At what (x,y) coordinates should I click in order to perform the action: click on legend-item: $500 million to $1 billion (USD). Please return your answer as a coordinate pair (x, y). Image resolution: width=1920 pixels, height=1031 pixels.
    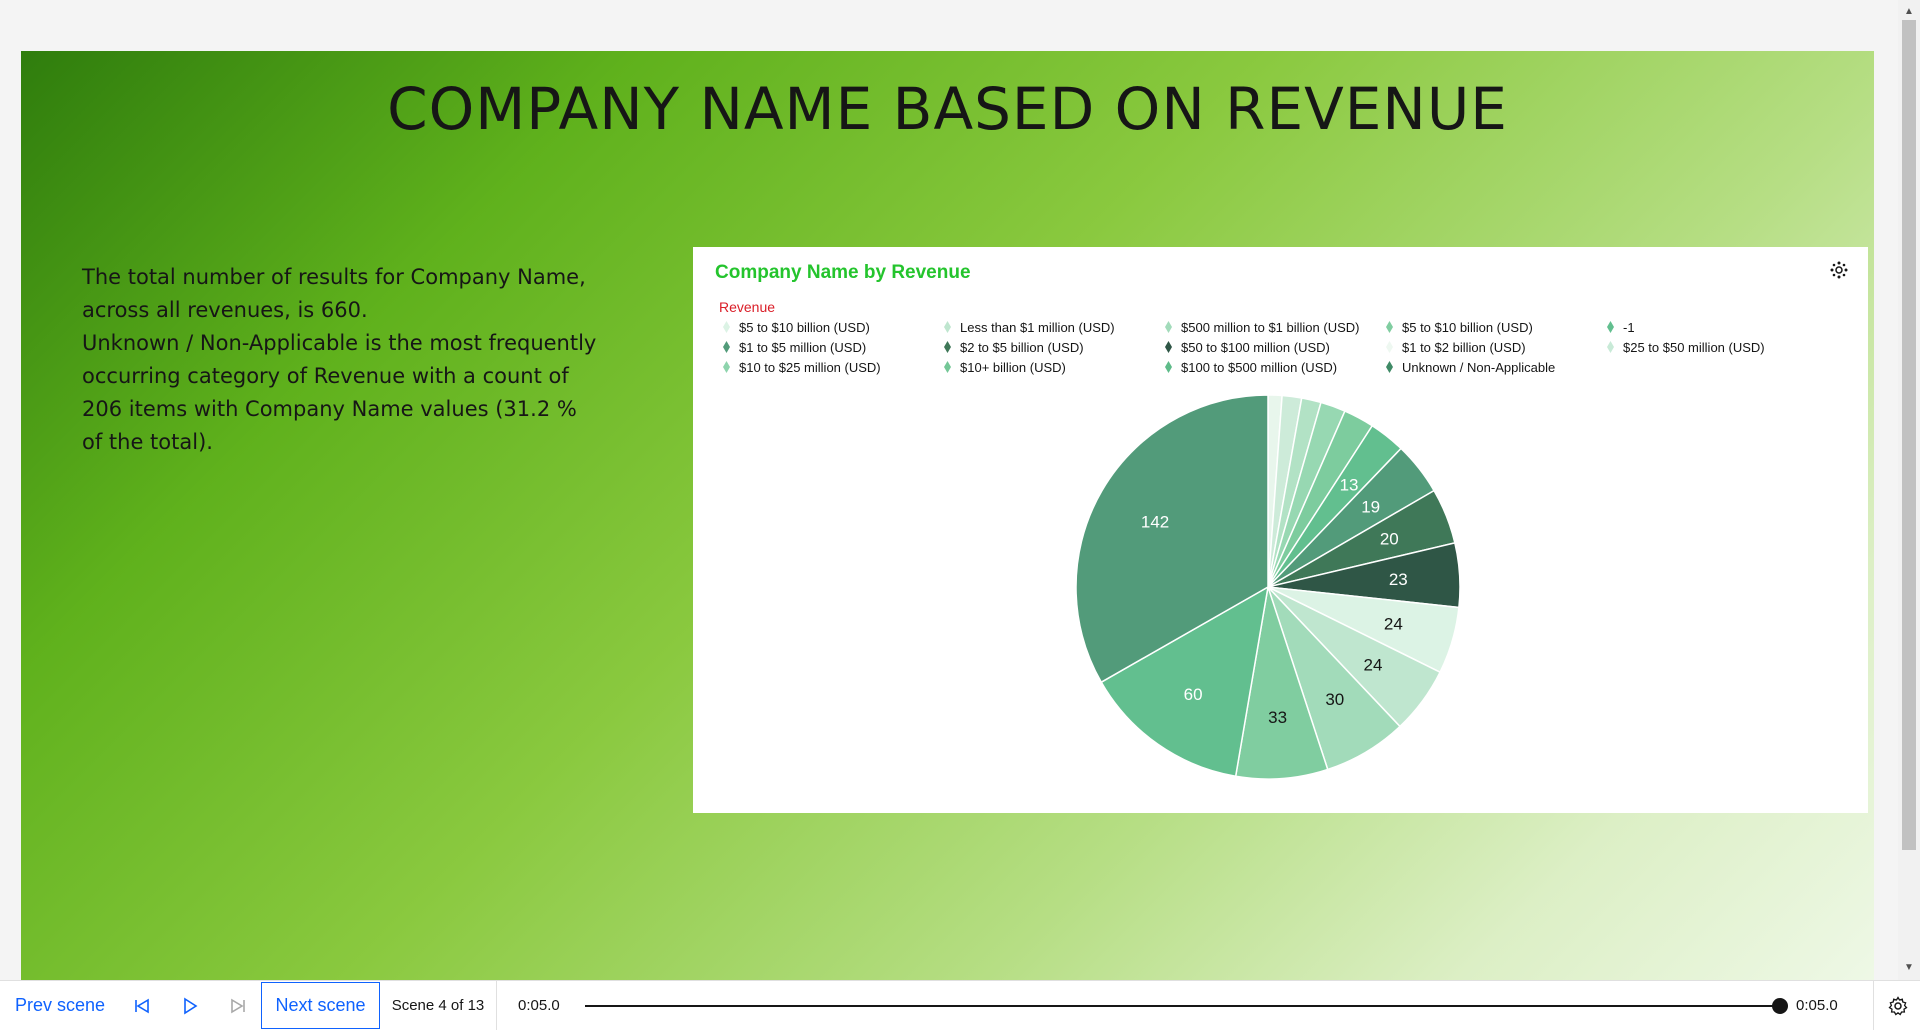
    Looking at the image, I should click on (1275, 327).